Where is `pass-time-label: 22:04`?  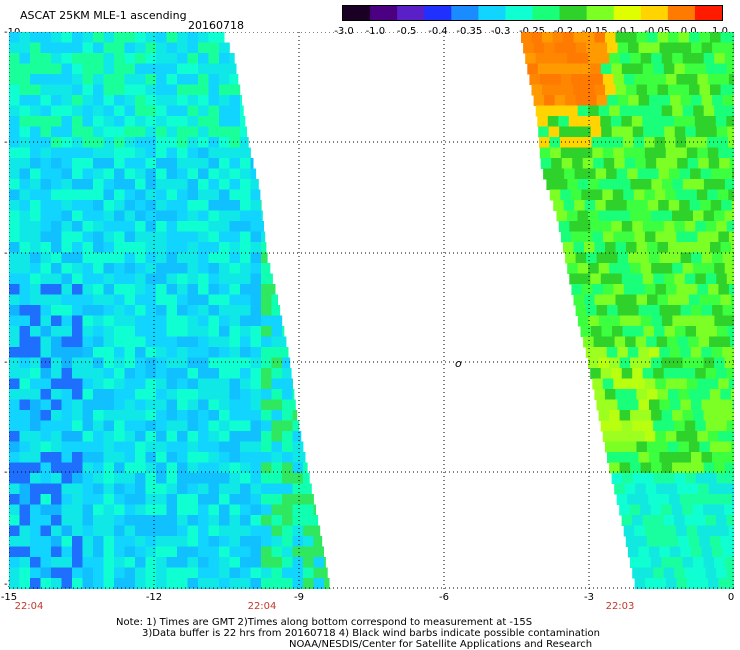
pass-time-label: 22:04 is located at coordinates (262, 606).